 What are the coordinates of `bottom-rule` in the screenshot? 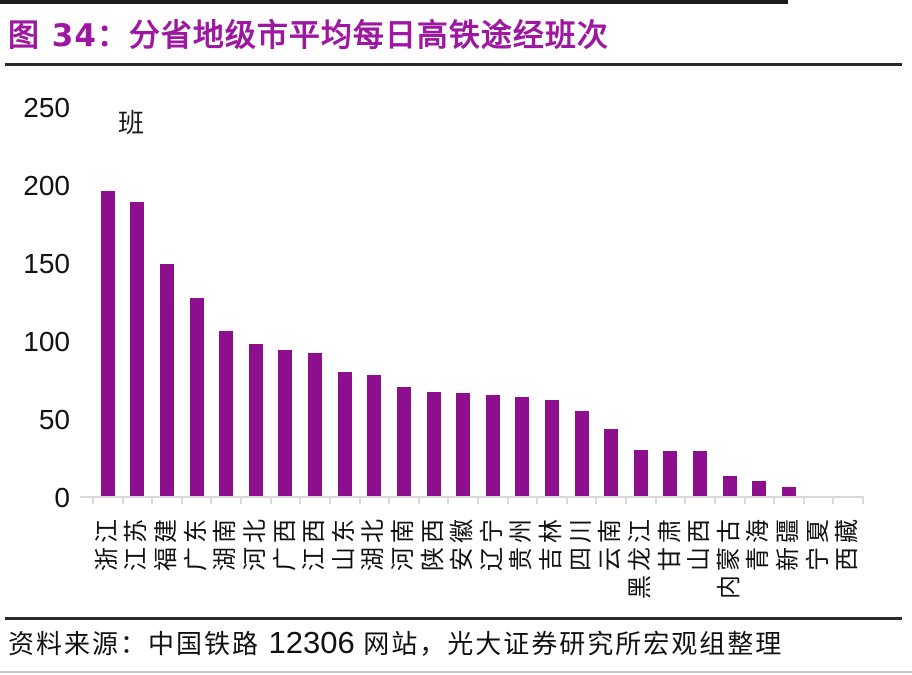 It's located at (456, 672).